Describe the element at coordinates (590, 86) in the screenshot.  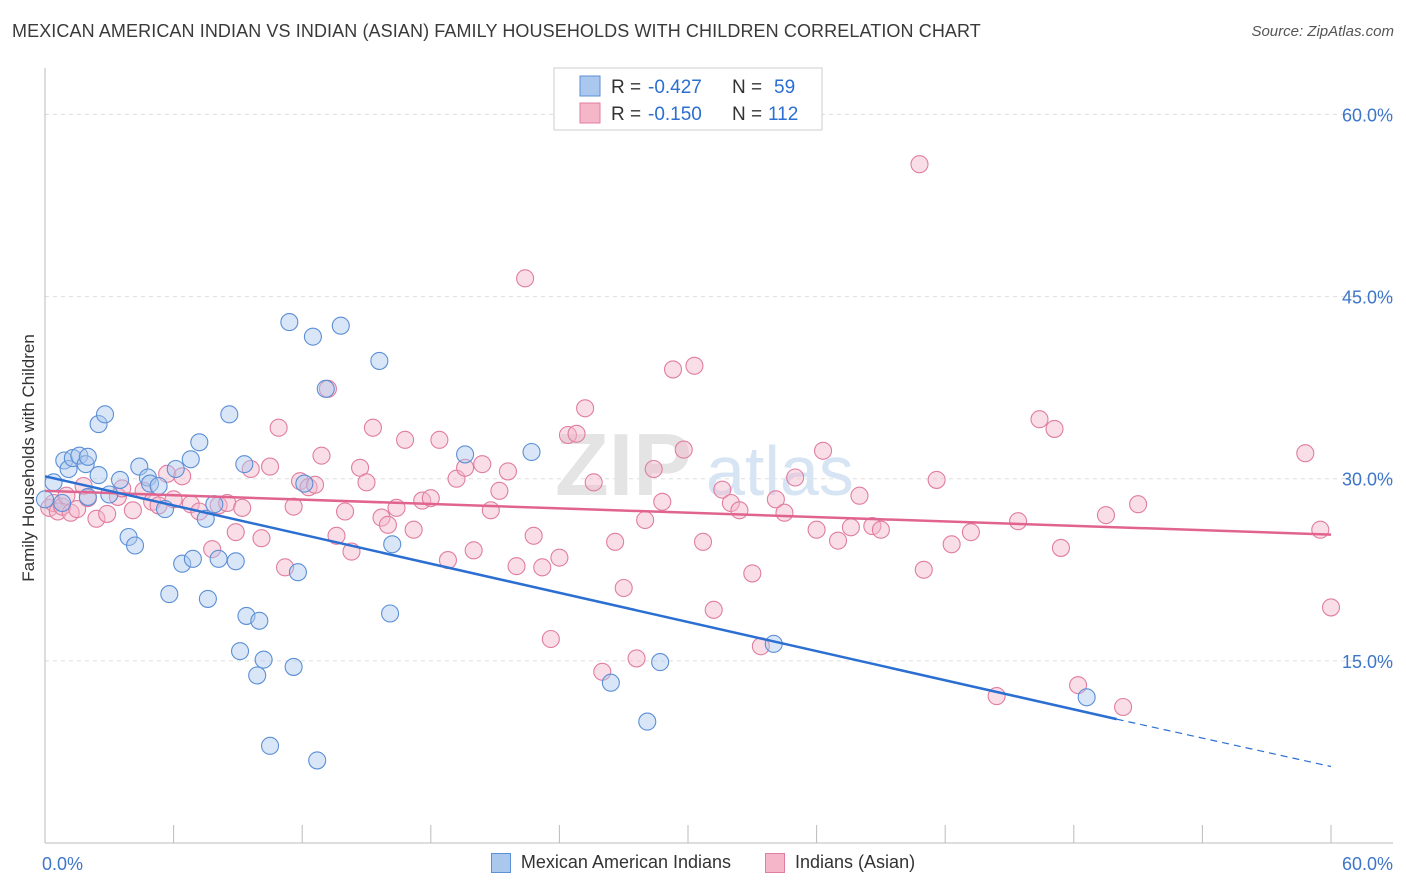
I see `stats-legend-swatch-blue` at that location.